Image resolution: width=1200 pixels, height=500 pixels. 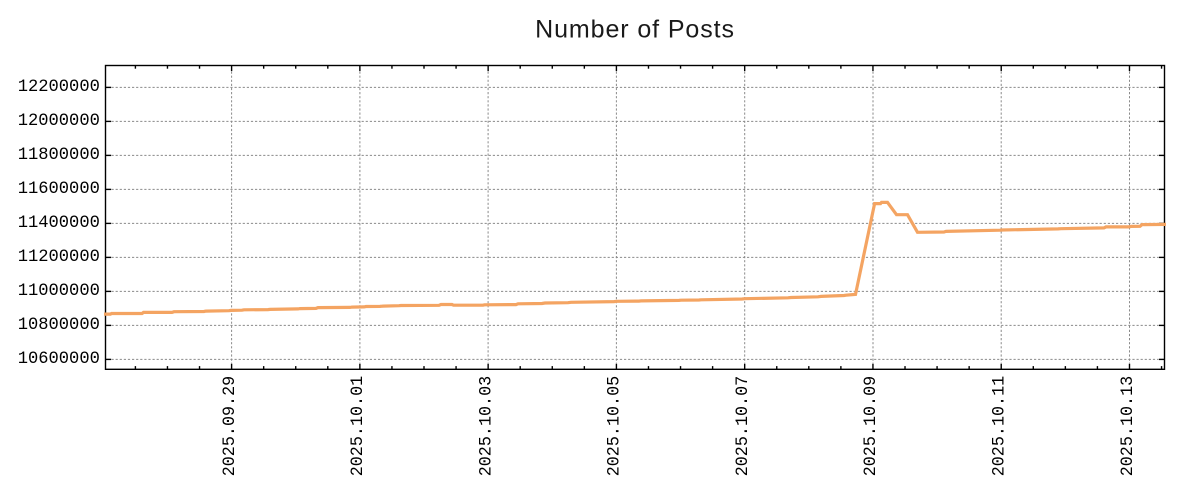 I want to click on svg-text: 11600000, so click(x=59, y=189).